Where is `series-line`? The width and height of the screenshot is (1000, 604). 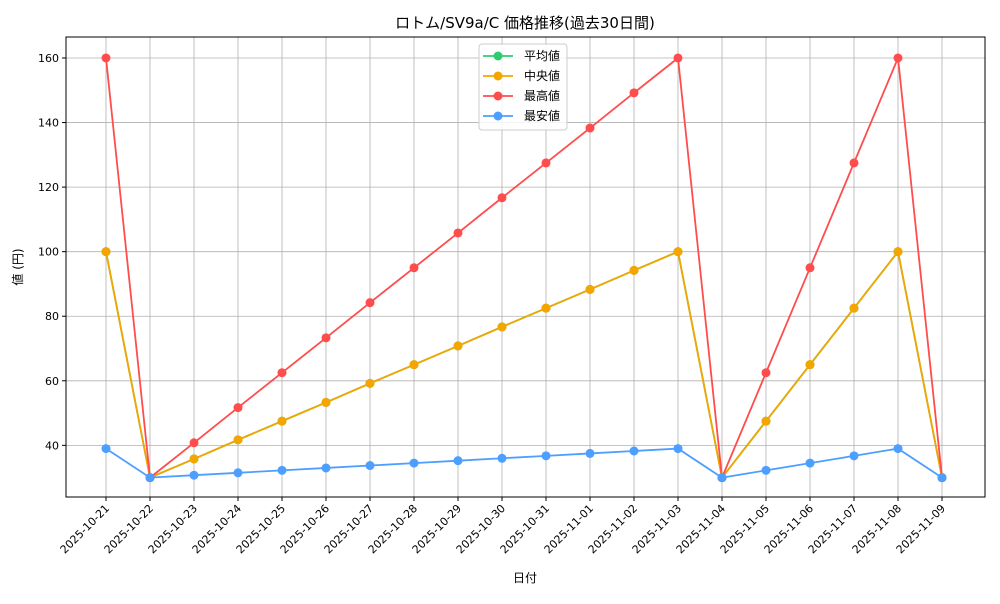 series-line is located at coordinates (524, 463).